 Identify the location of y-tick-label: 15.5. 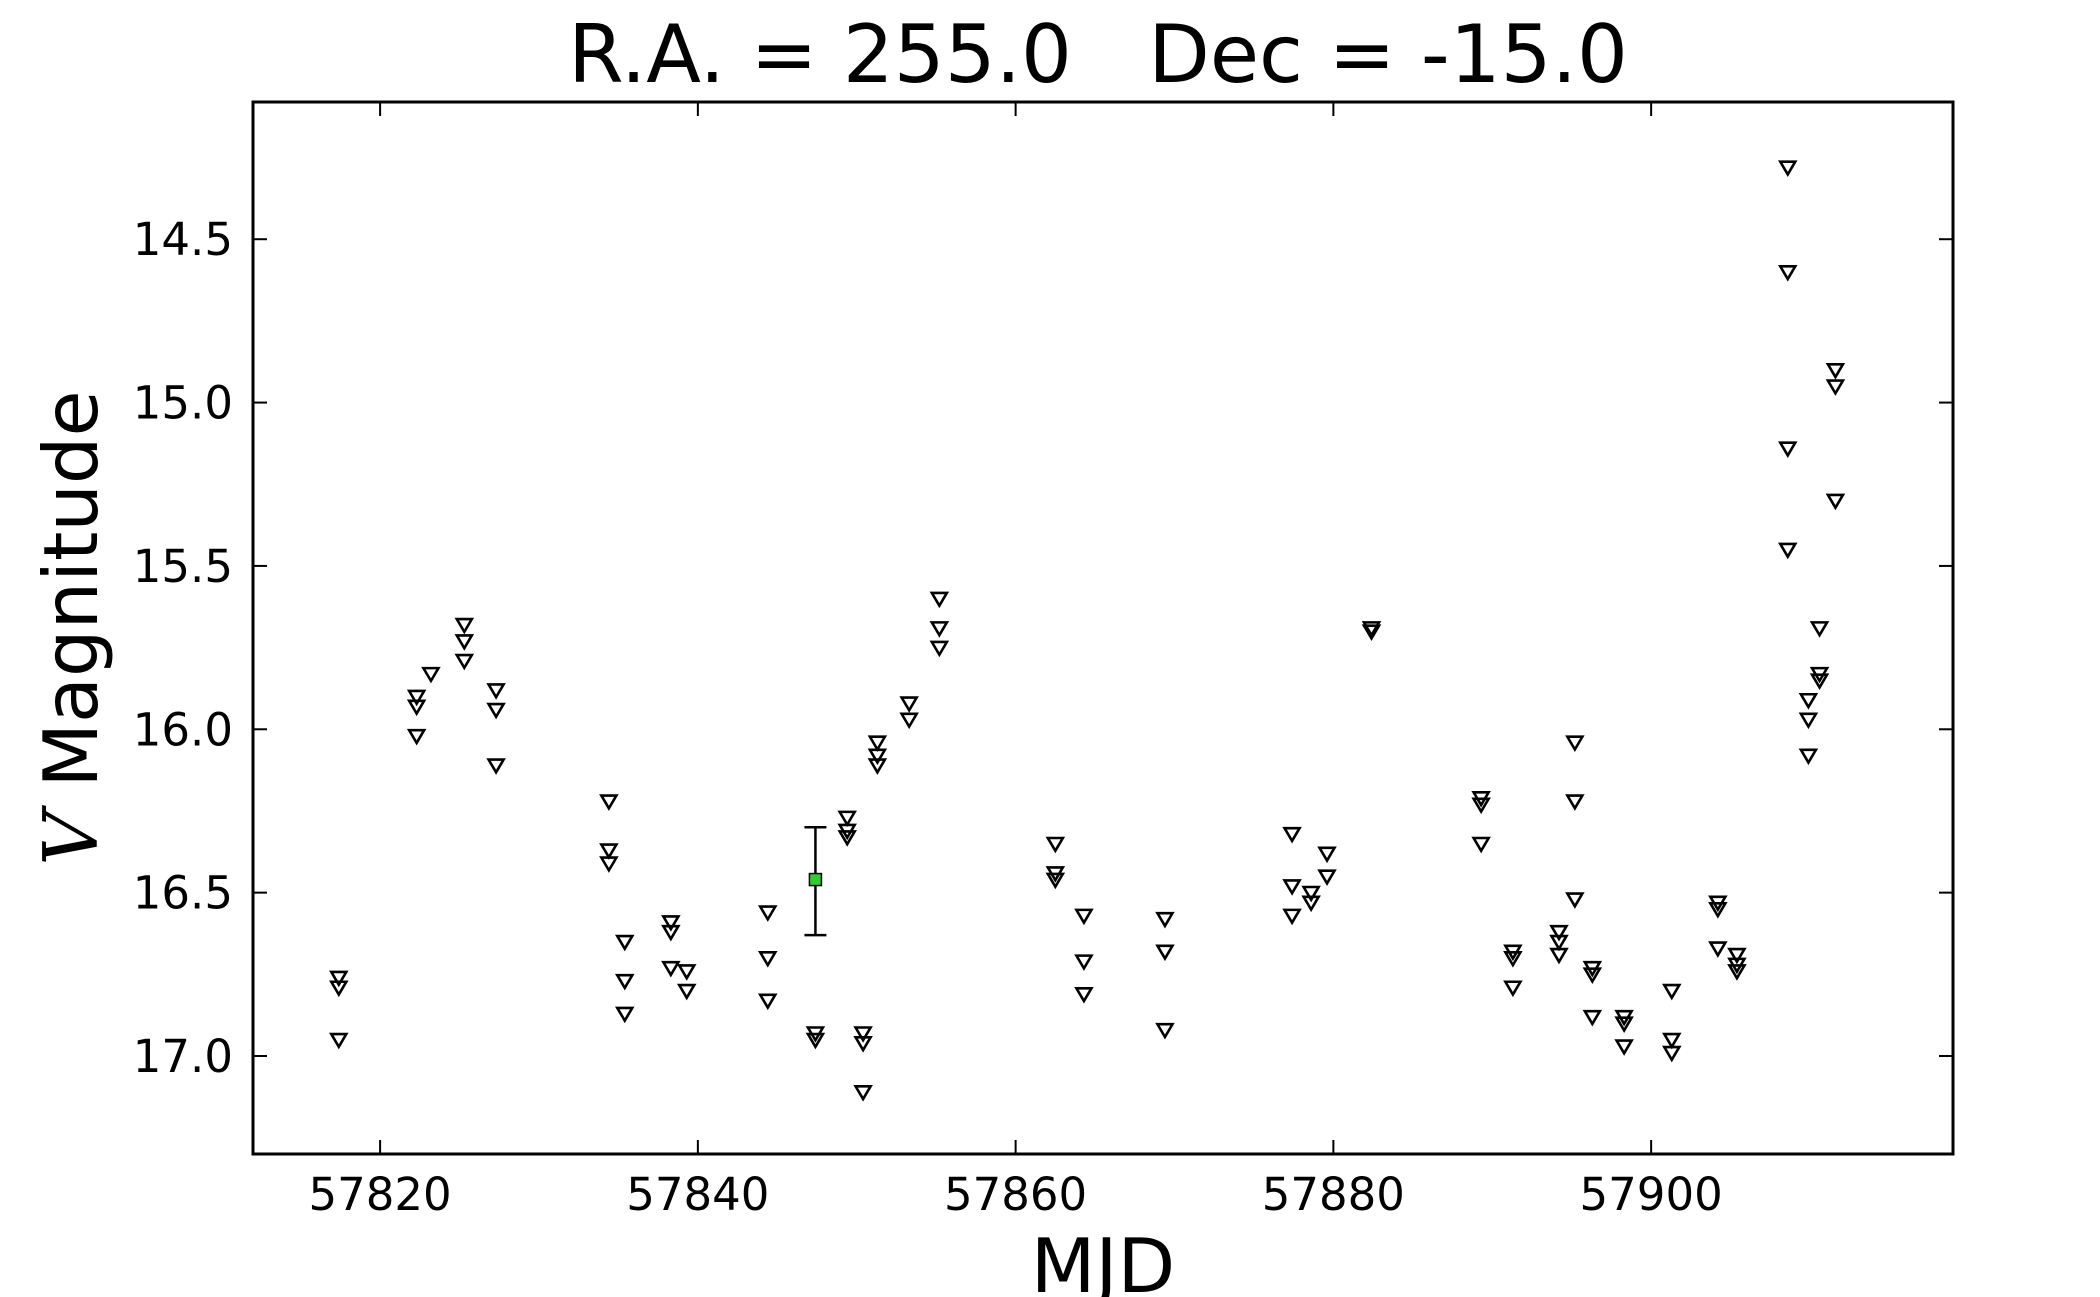
(183, 566).